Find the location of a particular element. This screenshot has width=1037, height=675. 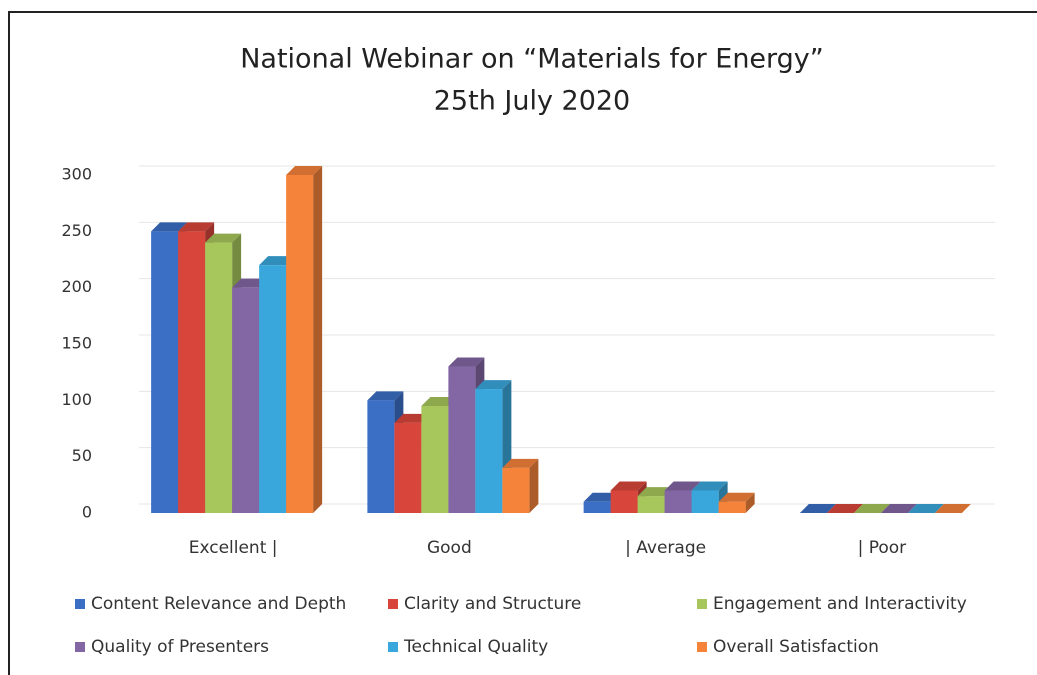

x-tick-label: Good is located at coordinates (449, 548).